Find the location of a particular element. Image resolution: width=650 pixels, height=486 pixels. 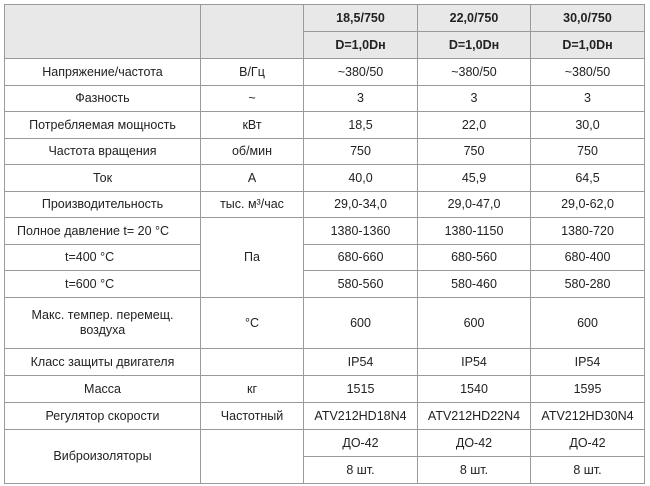

model: 30,0/750 is located at coordinates (587, 18).